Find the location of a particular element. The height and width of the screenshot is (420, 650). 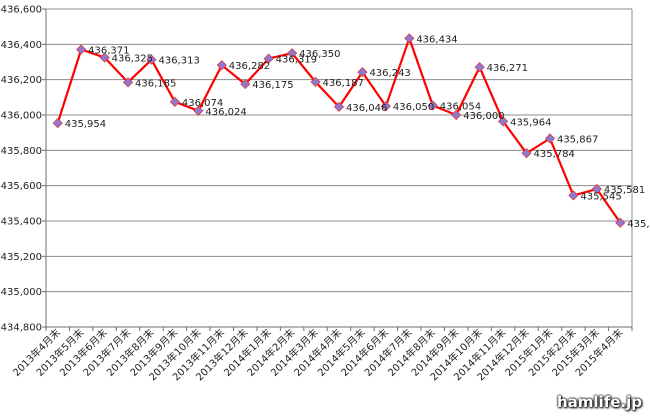

data-label: 436,371 is located at coordinates (108, 50).